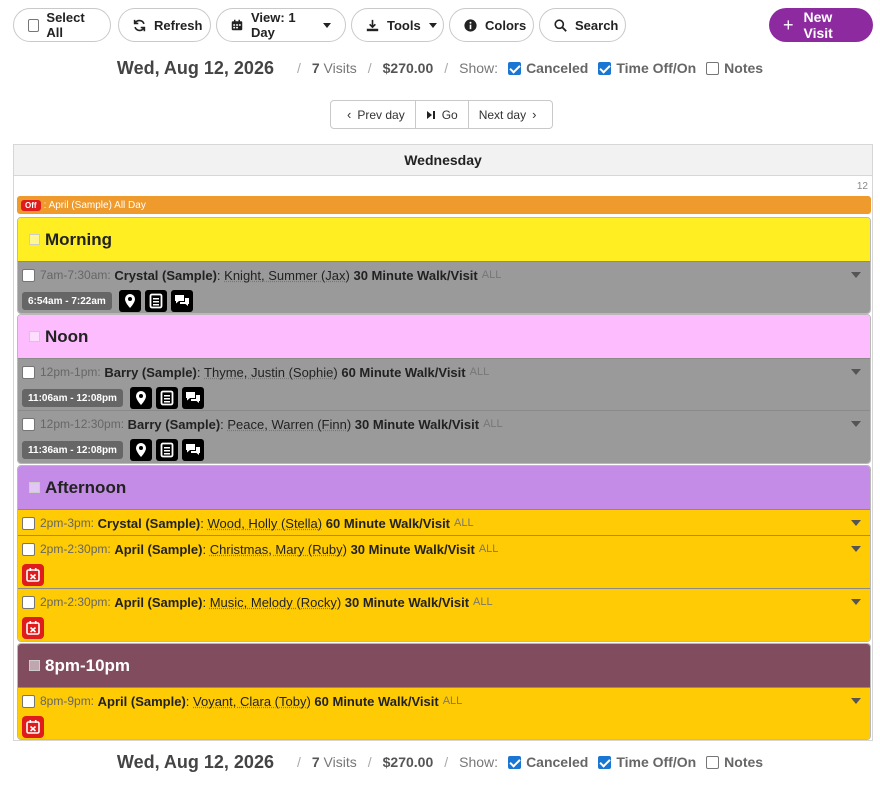  I want to click on timeoff-label: Time Off/On, so click(656, 762).